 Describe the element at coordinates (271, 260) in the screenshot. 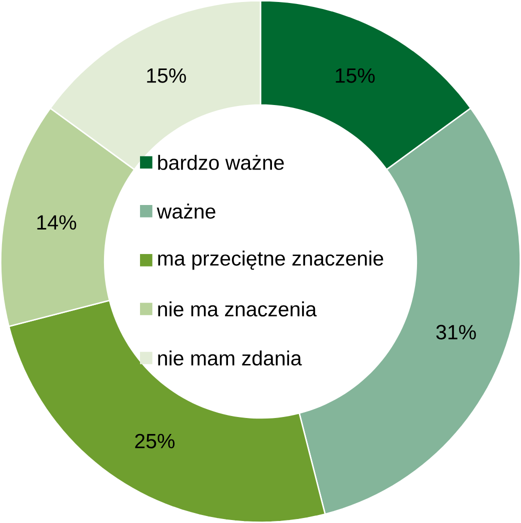

I see `legend-label: ma przeciętne znaczenie` at that location.